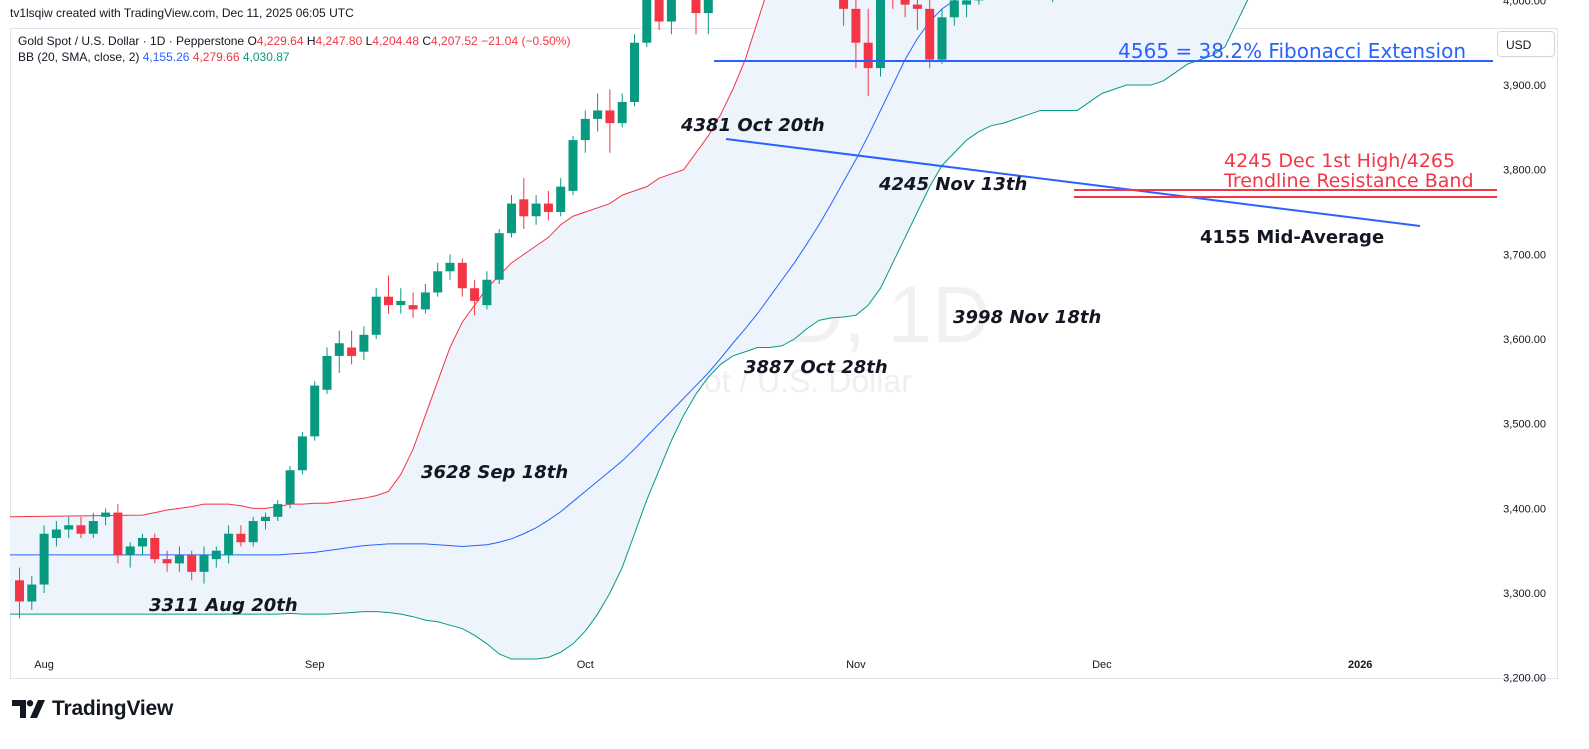  Describe the element at coordinates (1102, 665) in the screenshot. I see `x-tick-label: Dec` at that location.